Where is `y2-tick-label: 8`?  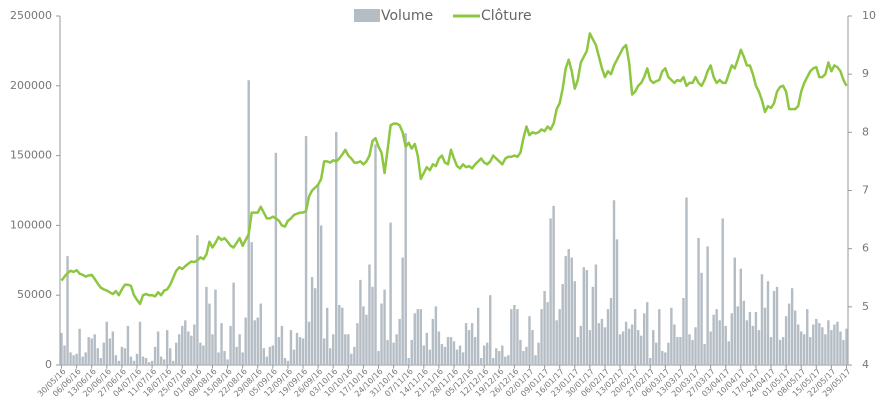
y2-tick-label: 8 is located at coordinates (865, 131).